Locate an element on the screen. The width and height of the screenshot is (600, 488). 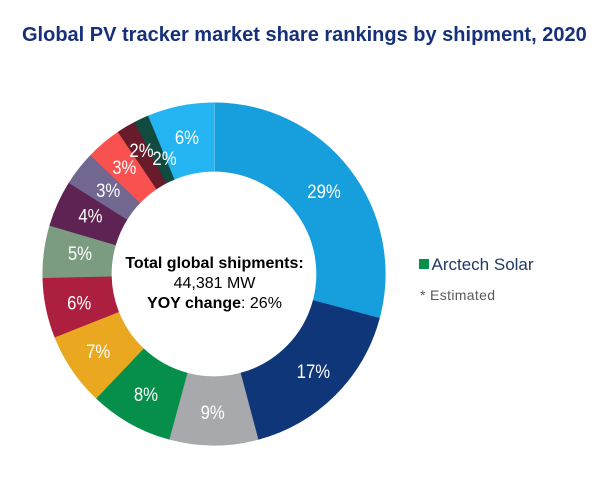
svg-text: 17% is located at coordinates (314, 371).